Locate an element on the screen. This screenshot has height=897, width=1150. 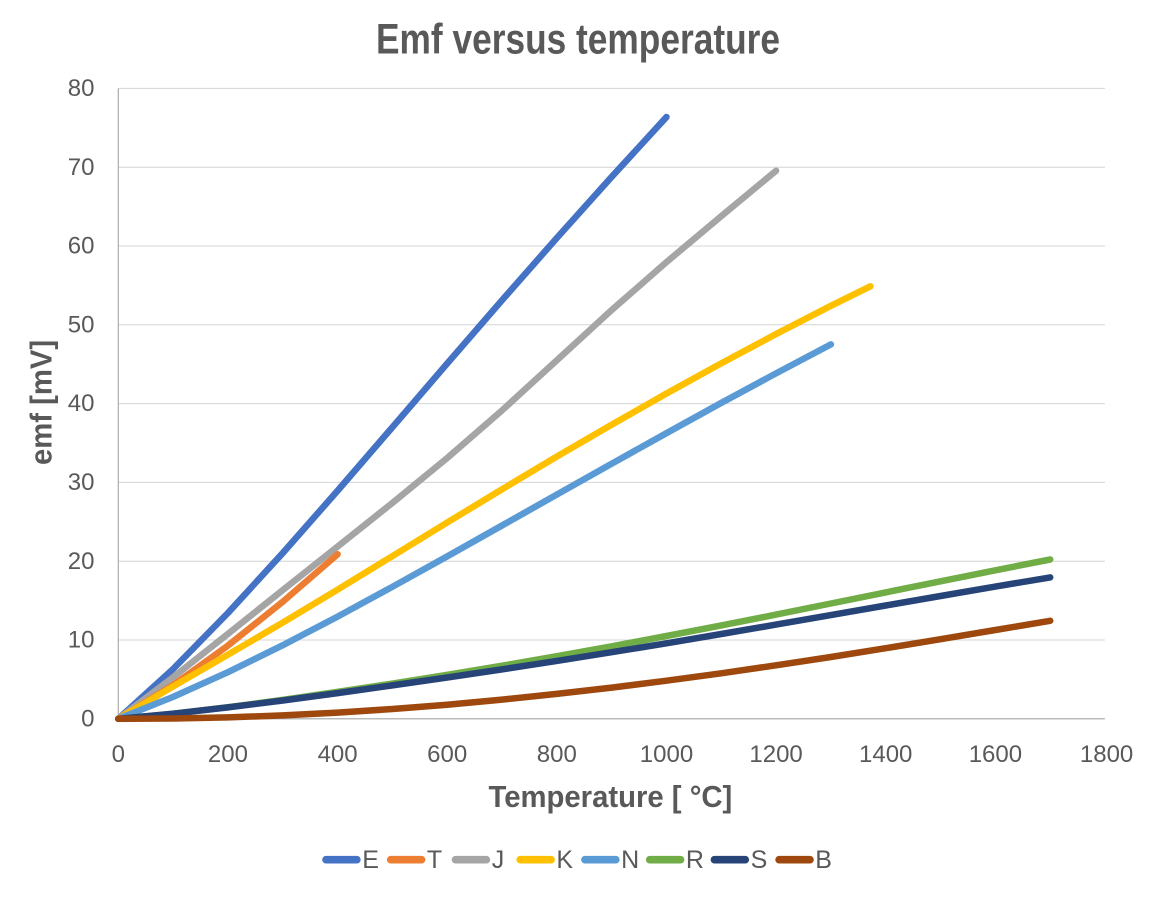
svg-text: S is located at coordinates (759, 860).